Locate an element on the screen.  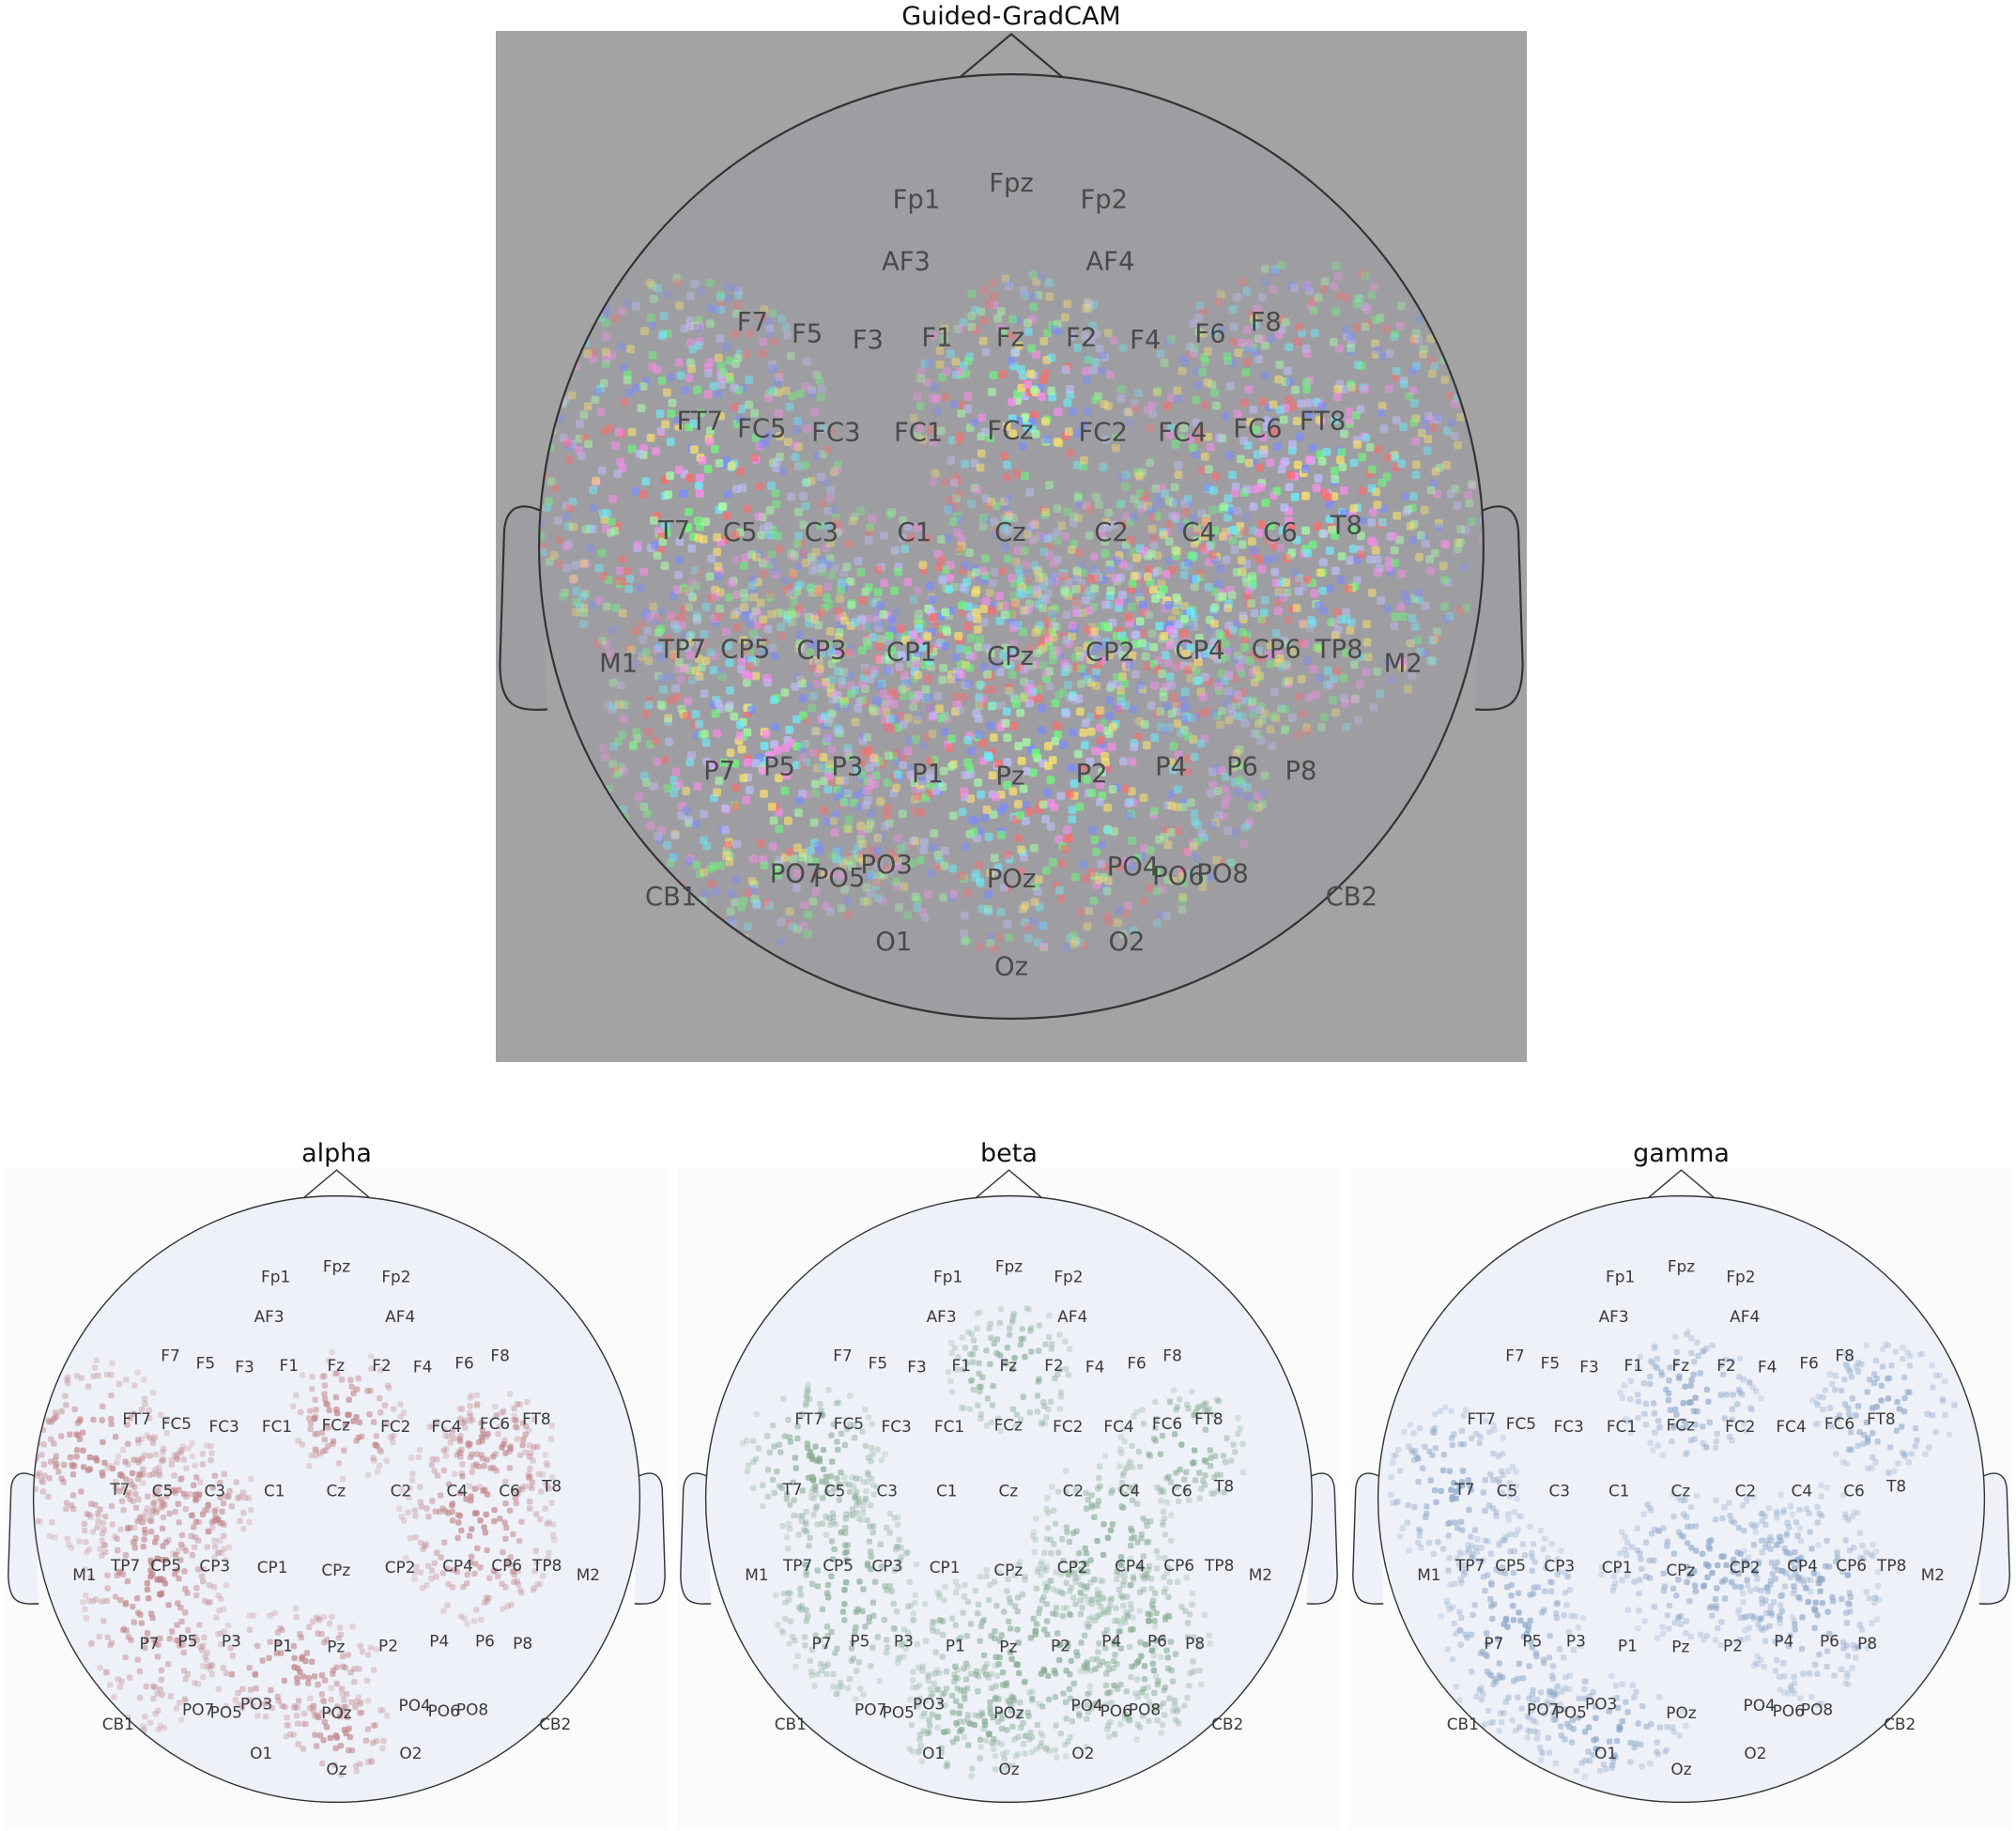
electrode-label-po8: PO8 is located at coordinates (1223, 874).